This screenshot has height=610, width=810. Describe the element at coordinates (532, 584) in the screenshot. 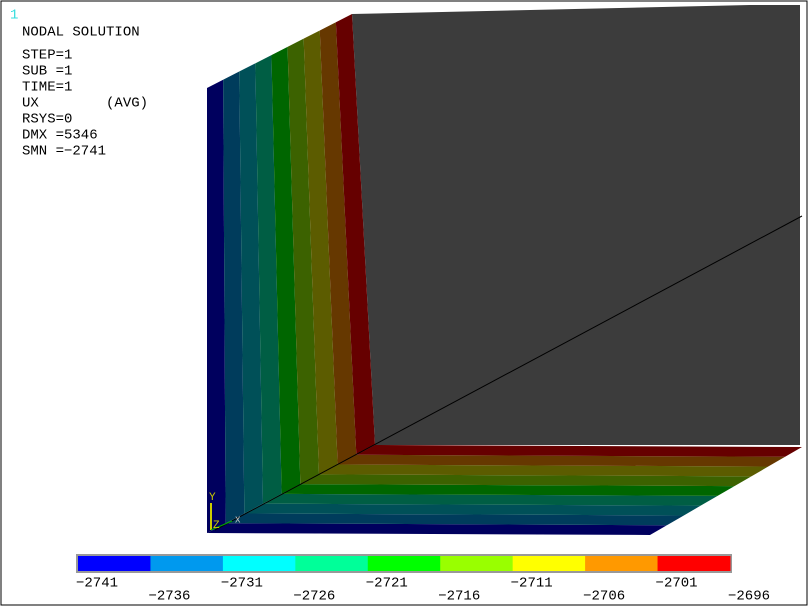

I see `legend-label: −2711` at that location.